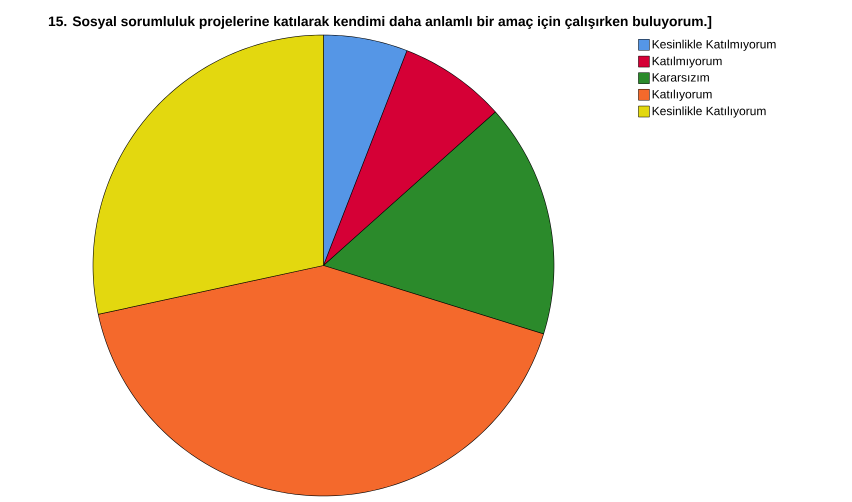  I want to click on chart-title: 15. Sosyal sorumluluk projelerine katılarak kendimi daha anlamlı bir amaç için çalışırken buluyorum.], so click(380, 22).